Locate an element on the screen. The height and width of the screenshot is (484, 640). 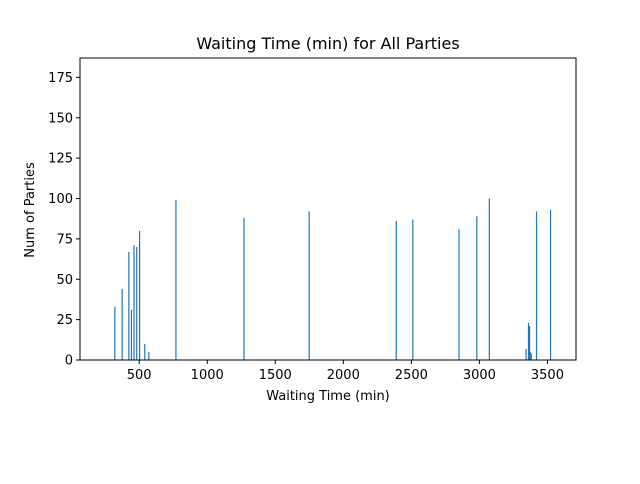
x-tick-label: 3500 is located at coordinates (547, 375).